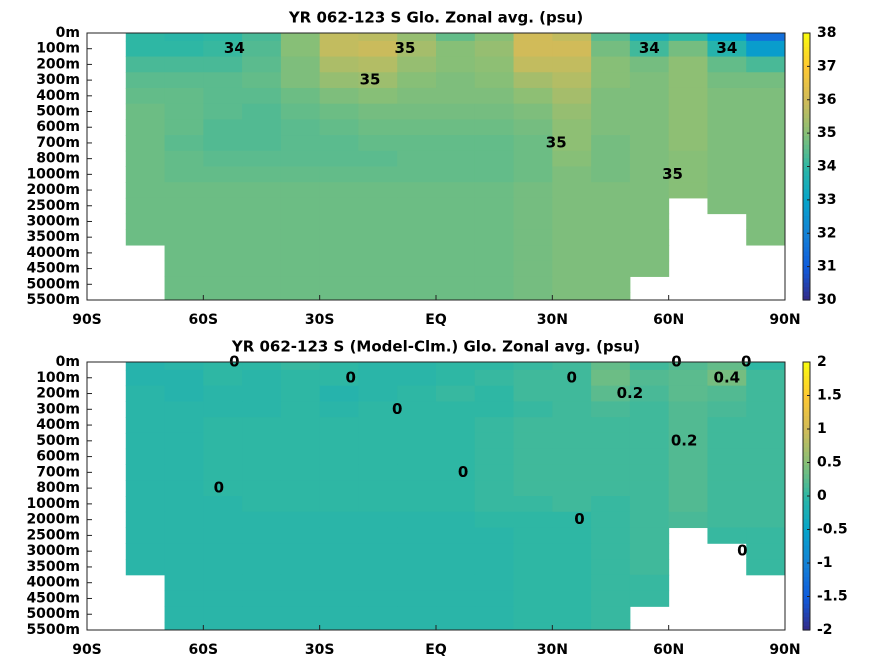  I want to click on colorbar-tick-label: 34, so click(827, 167).